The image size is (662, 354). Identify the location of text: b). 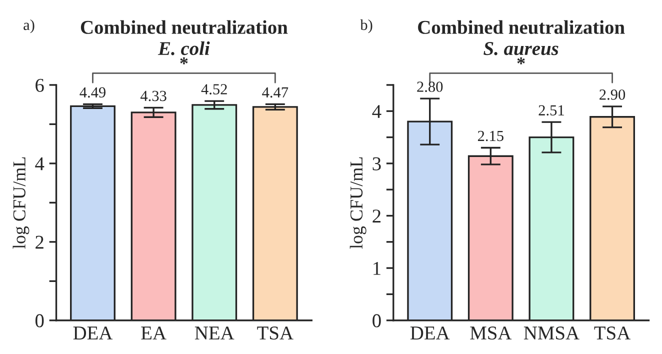
(366, 26).